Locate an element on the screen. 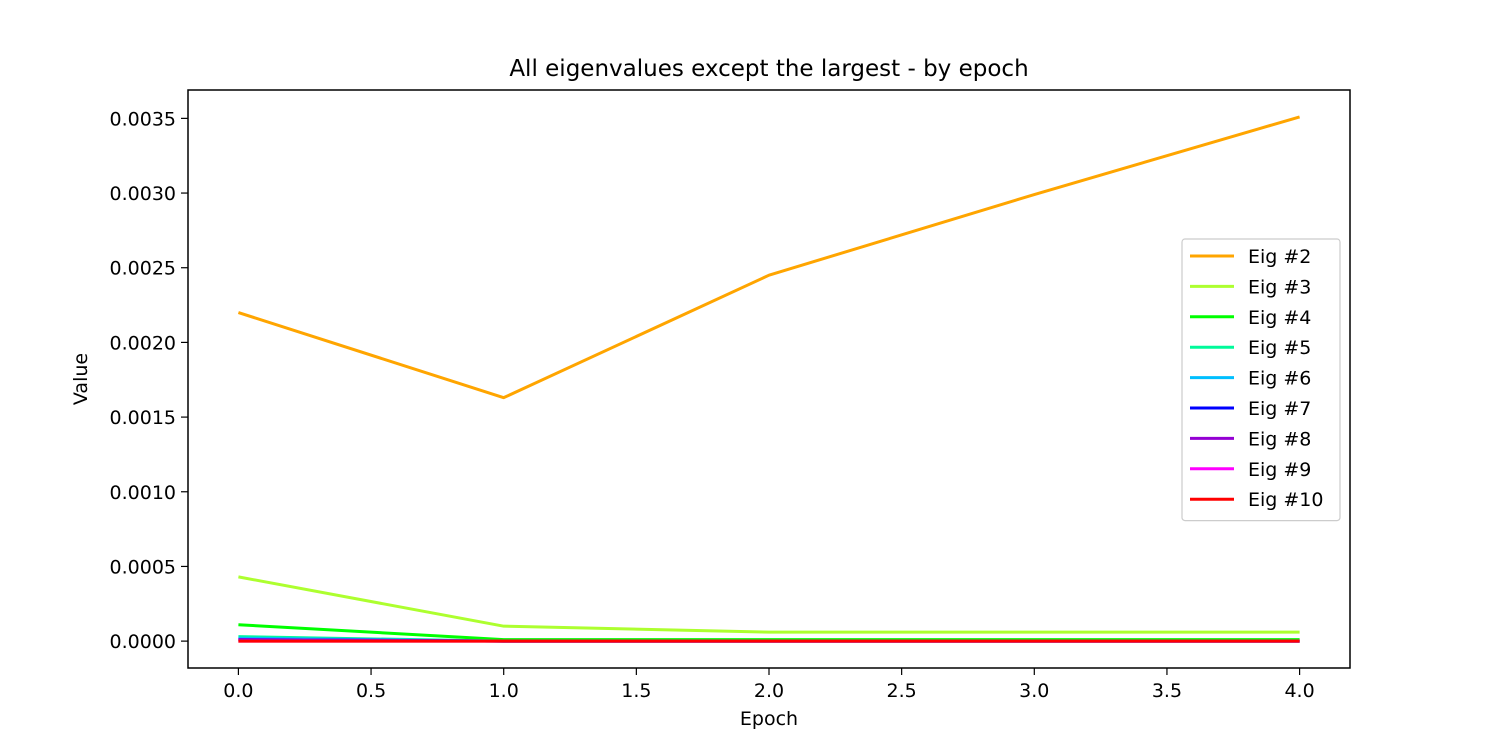 Image resolution: width=1500 pixels, height=750 pixels. legend-label: Eig #5 is located at coordinates (1279, 348).